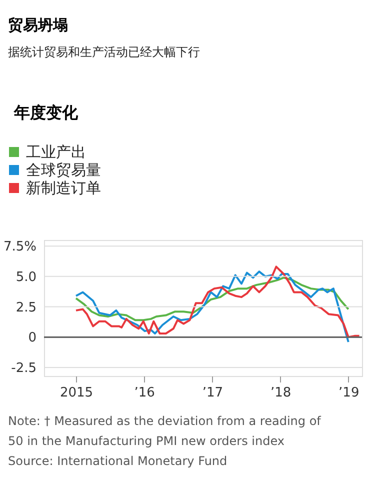  Describe the element at coordinates (23, 368) in the screenshot. I see `y-tick-label: -2.5` at that location.